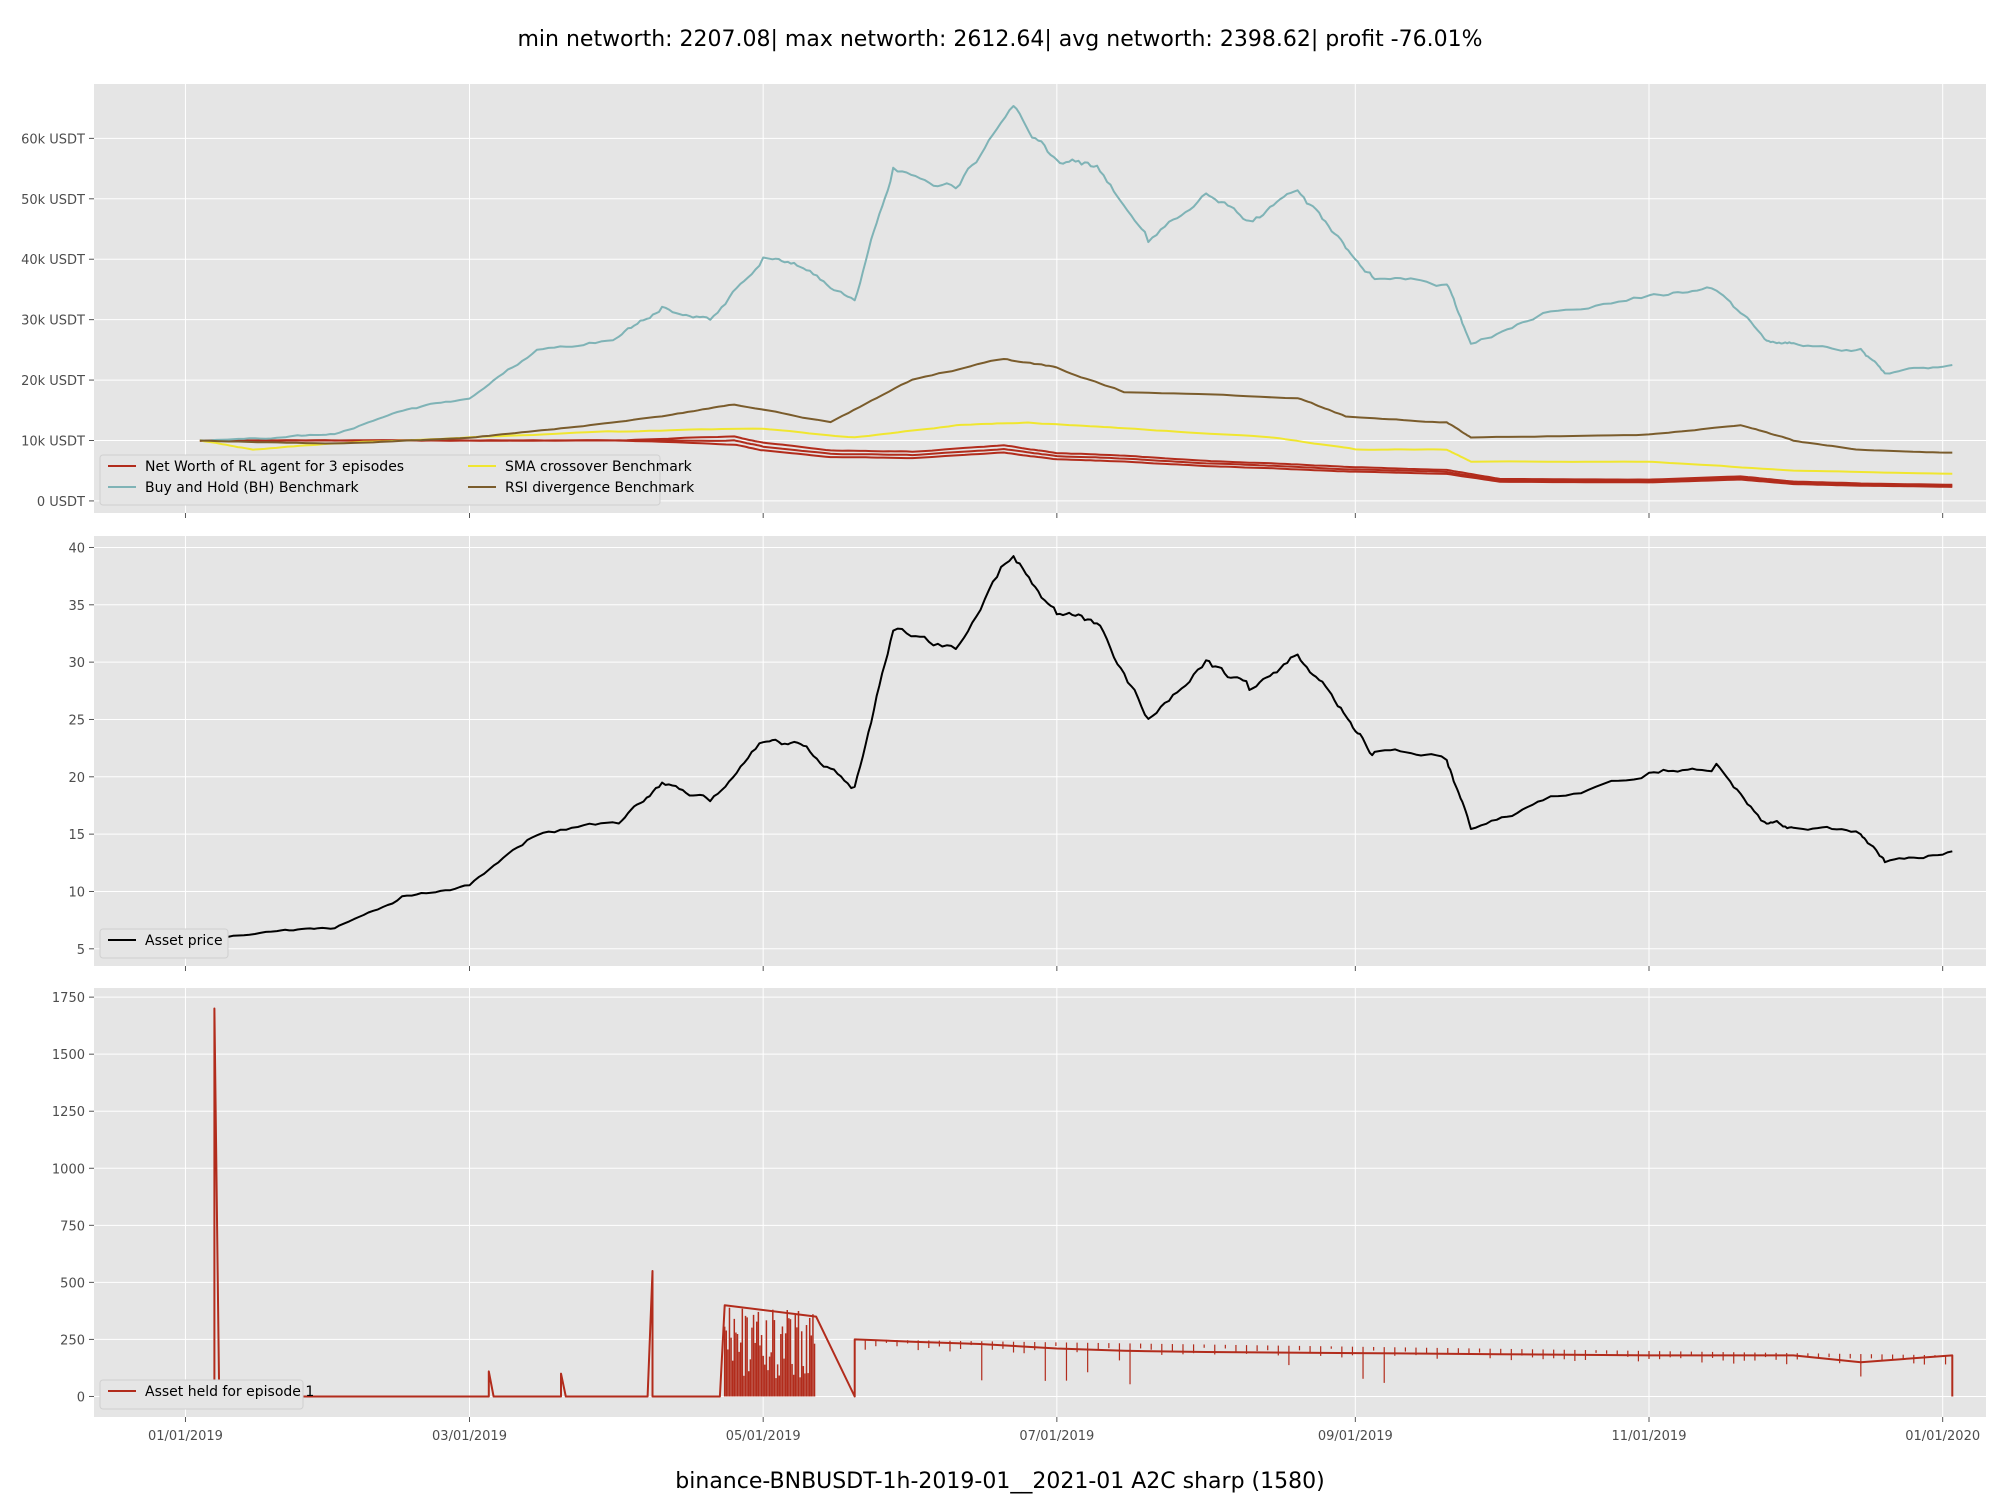 This screenshot has width=2000, height=1500. I want to click on y-tick-label: 1000, so click(68, 1169).